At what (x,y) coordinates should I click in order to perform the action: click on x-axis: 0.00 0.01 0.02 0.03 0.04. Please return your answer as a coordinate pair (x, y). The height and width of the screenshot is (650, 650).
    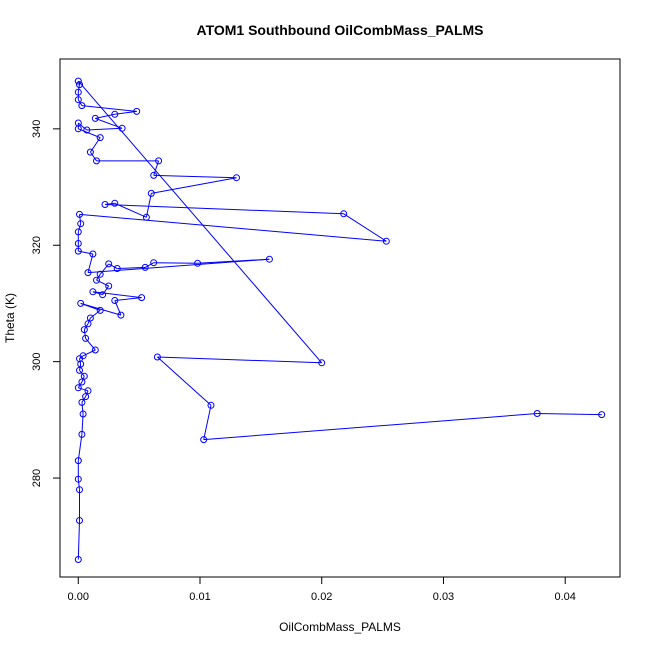
    Looking at the image, I should click on (322, 589).